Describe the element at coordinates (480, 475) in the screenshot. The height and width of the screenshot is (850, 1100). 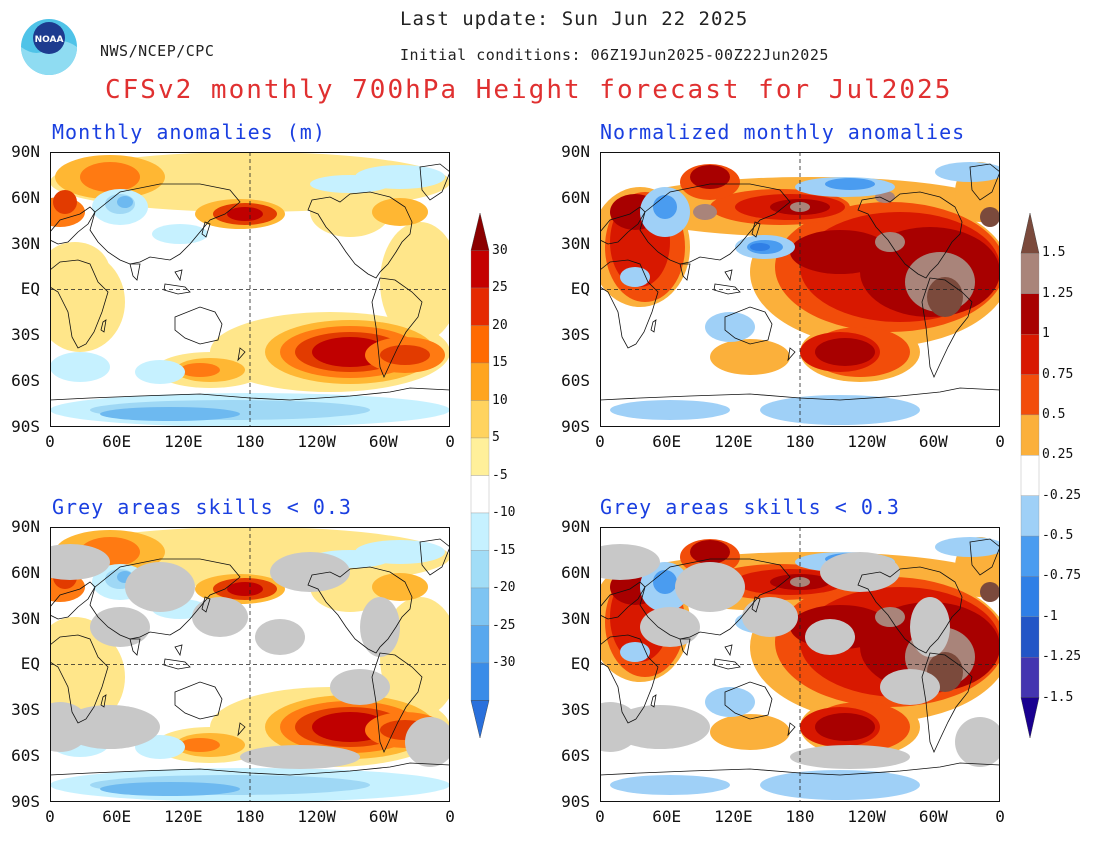
I see `colorbar-anomalies` at that location.